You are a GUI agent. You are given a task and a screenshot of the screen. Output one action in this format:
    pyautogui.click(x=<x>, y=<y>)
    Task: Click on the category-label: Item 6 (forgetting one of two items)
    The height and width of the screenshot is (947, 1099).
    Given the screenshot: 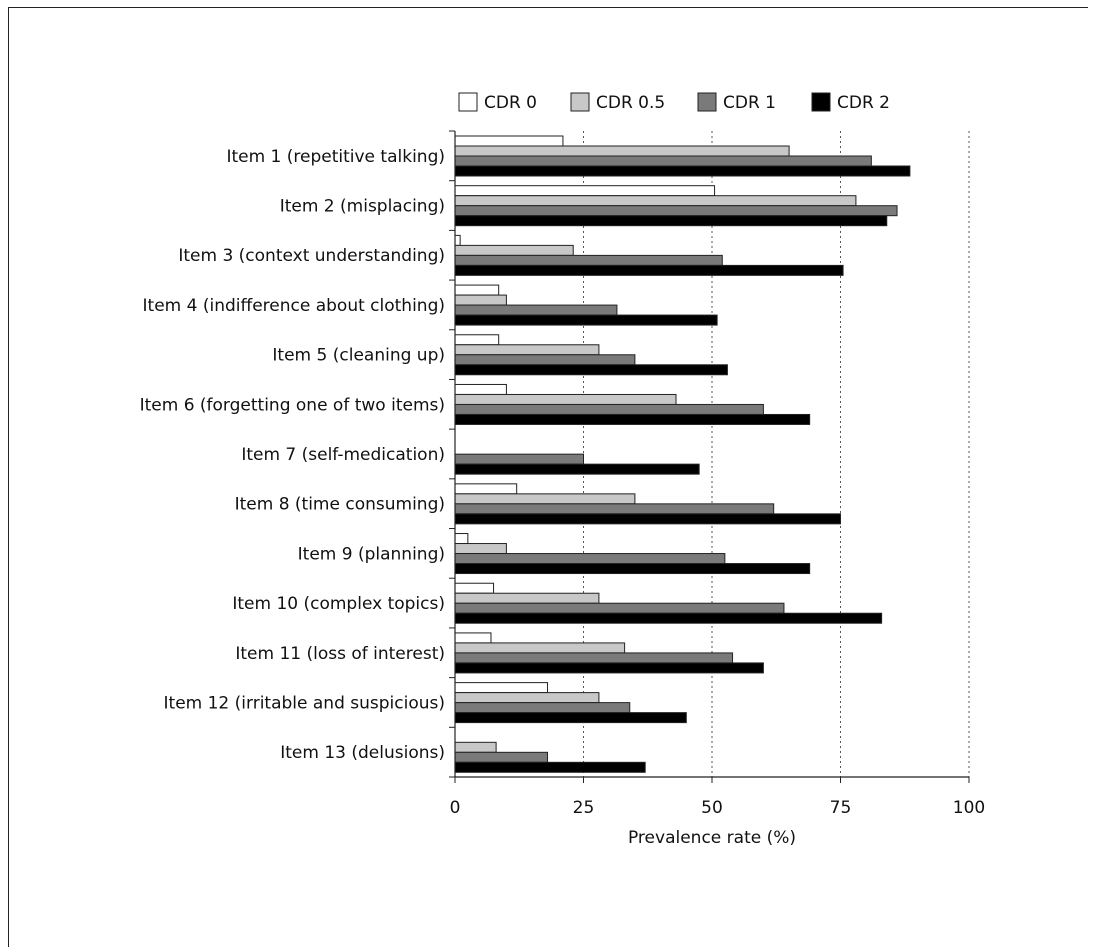 What is the action you would take?
    pyautogui.click(x=292, y=405)
    